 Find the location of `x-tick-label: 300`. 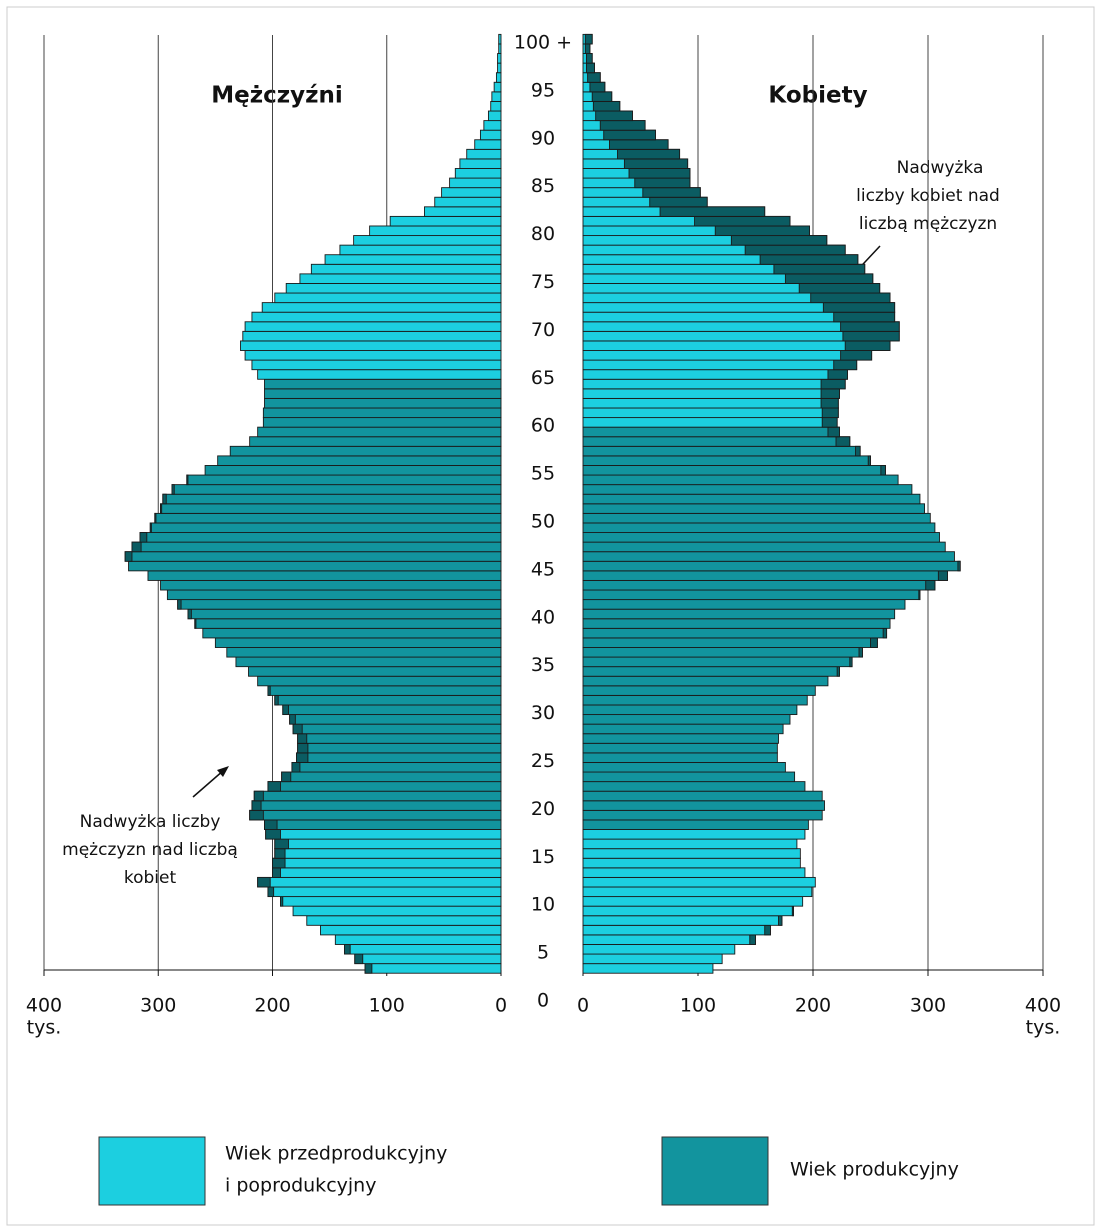

x-tick-label: 300 is located at coordinates (928, 1006).